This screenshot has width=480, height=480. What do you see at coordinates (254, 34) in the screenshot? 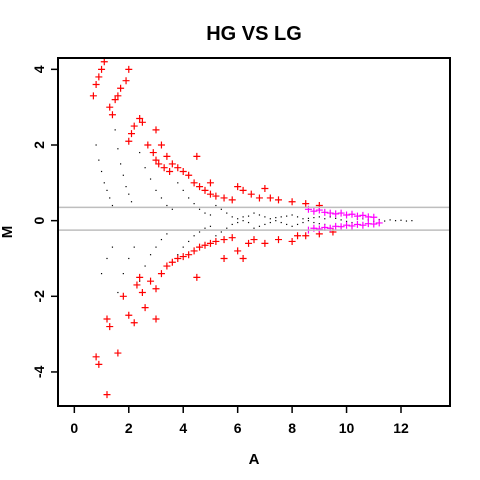
I see `chart-title: HG VS LG` at bounding box center [254, 34].